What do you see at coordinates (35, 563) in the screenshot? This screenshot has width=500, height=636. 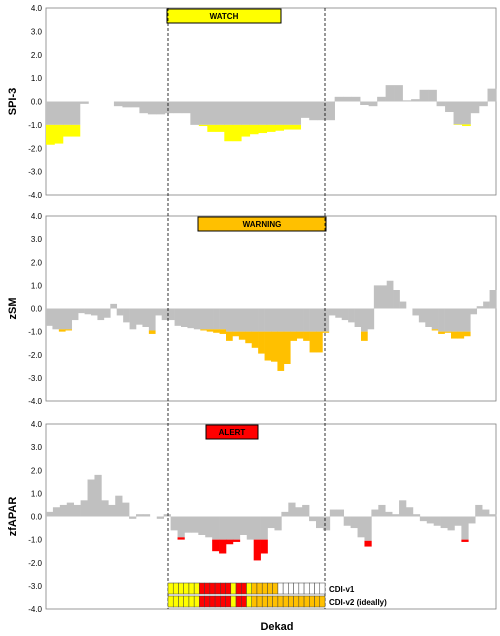 I see `zfapar-y-tick-label: -2.0` at bounding box center [35, 563].